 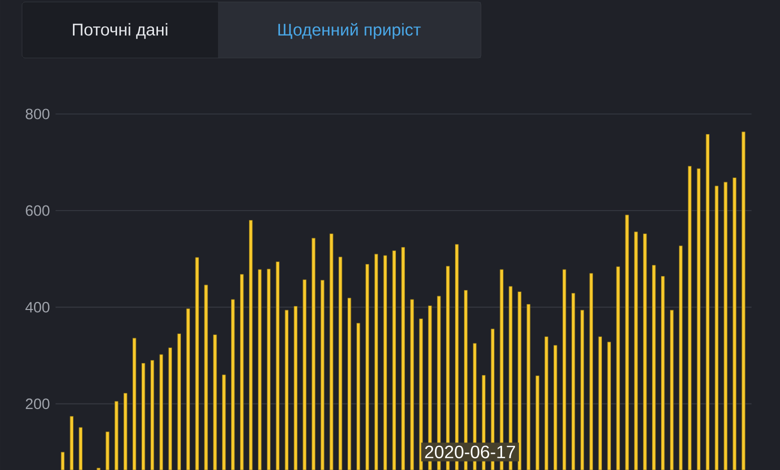 I want to click on y-tick-label: 800, so click(x=38, y=114).